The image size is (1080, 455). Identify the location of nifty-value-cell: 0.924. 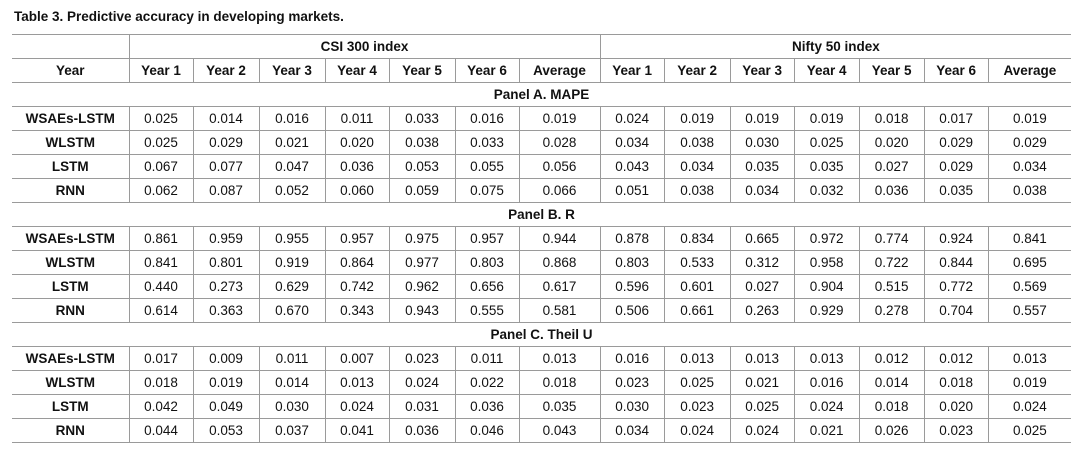
(956, 238).